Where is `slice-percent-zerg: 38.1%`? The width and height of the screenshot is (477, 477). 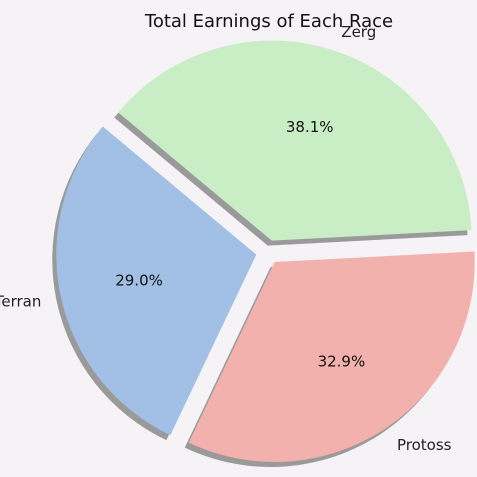
slice-percent-zerg: 38.1% is located at coordinates (310, 127).